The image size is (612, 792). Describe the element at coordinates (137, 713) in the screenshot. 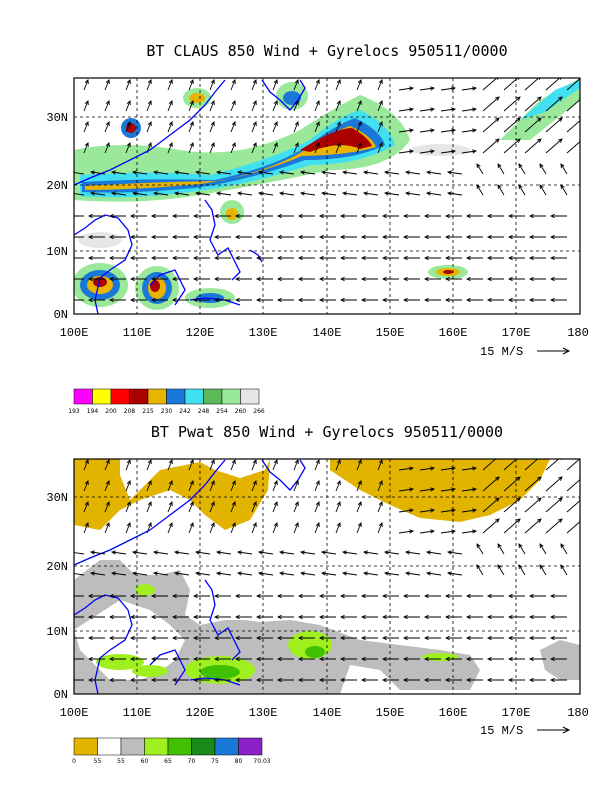

I see `bottom-x-tick: 110E` at that location.